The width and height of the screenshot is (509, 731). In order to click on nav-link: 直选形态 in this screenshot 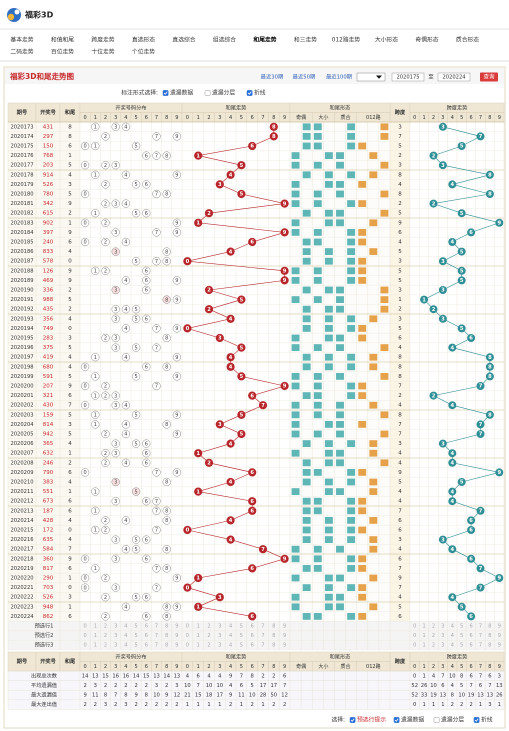, I will do `click(143, 40)`.